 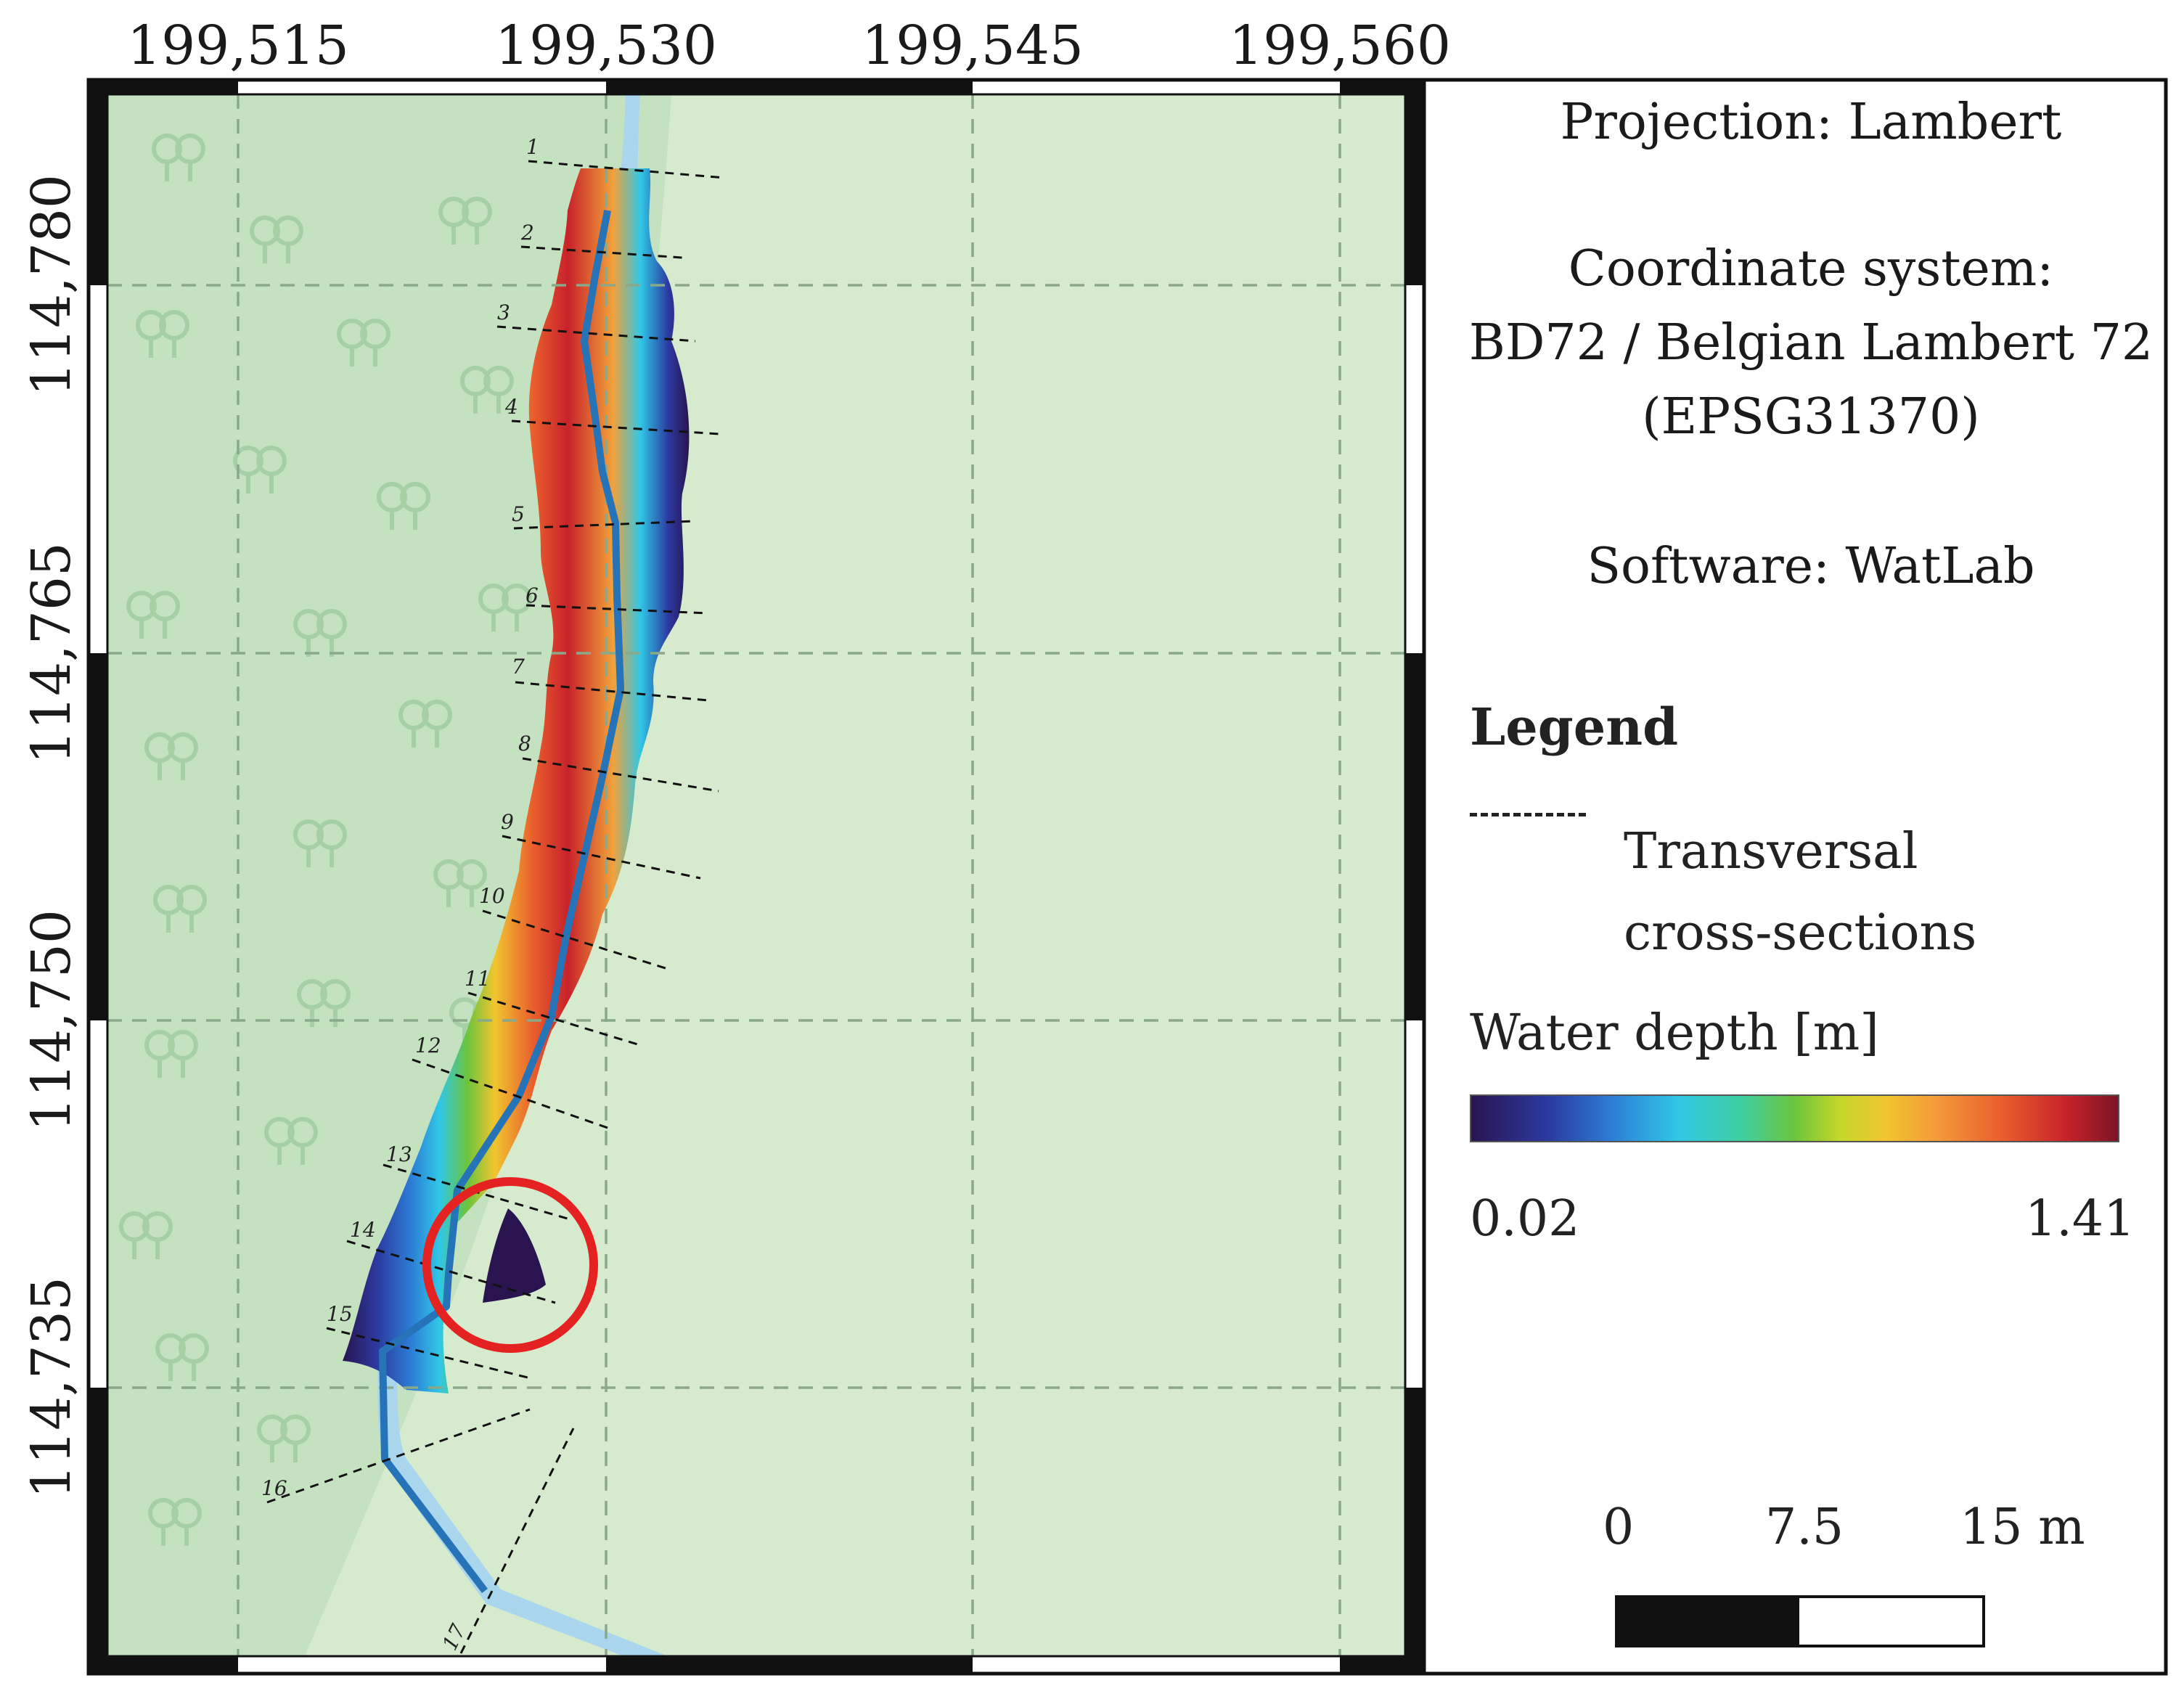 I want to click on cross-section-label: 7, so click(x=518, y=667).